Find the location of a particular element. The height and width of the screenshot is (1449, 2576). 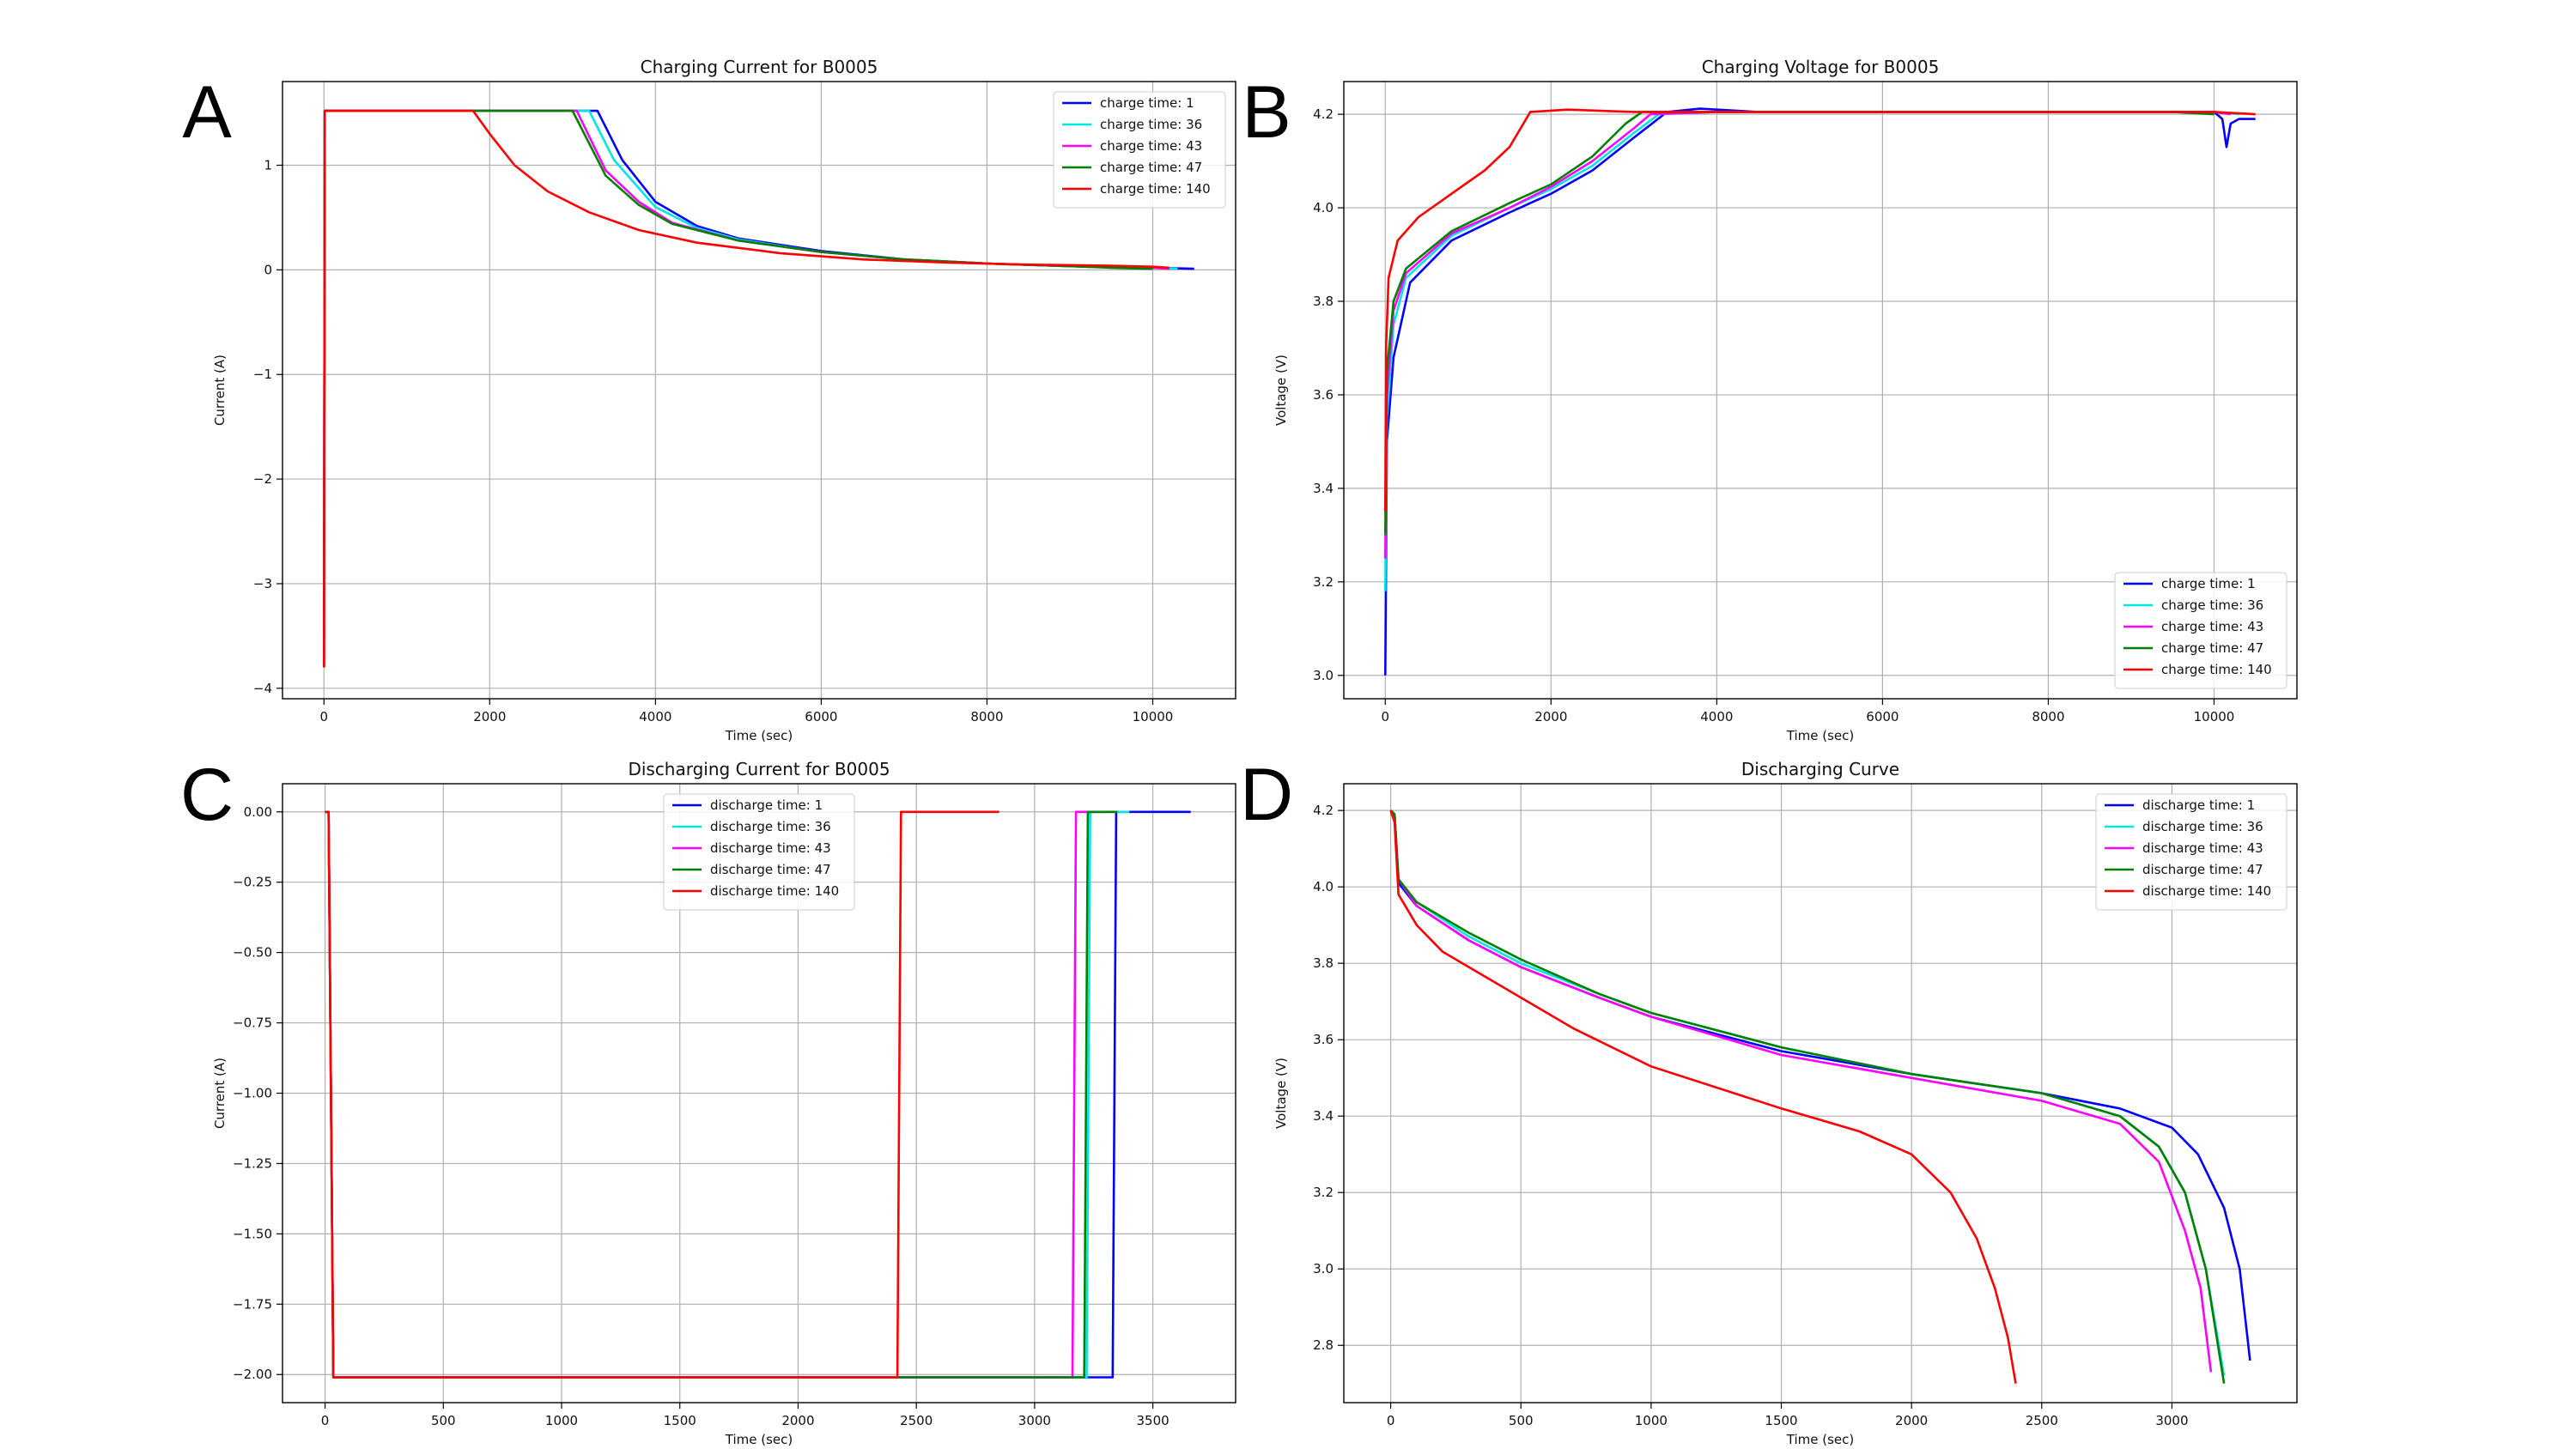

y-tick-label: −0.50 is located at coordinates (252, 953).